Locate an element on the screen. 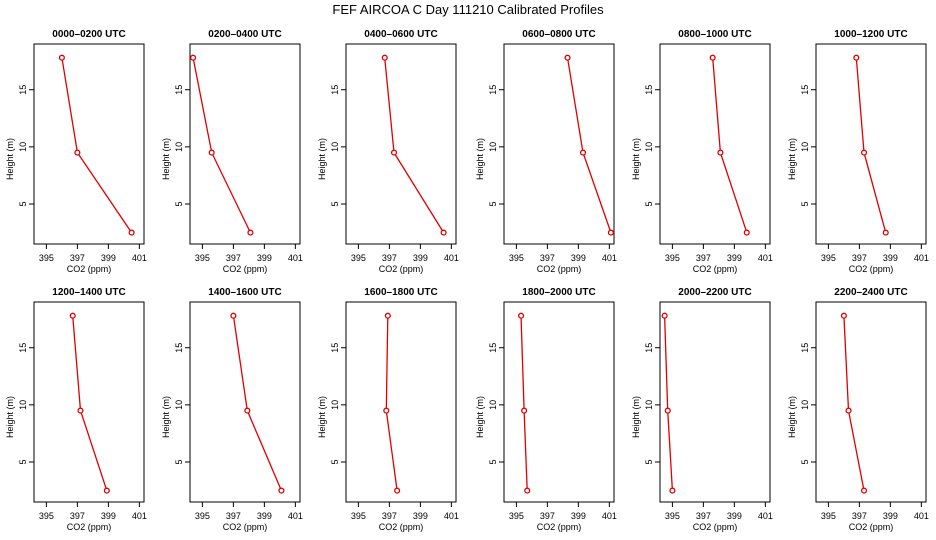 The height and width of the screenshot is (540, 936). panel-title: 2200–2400 UTC is located at coordinates (870, 292).